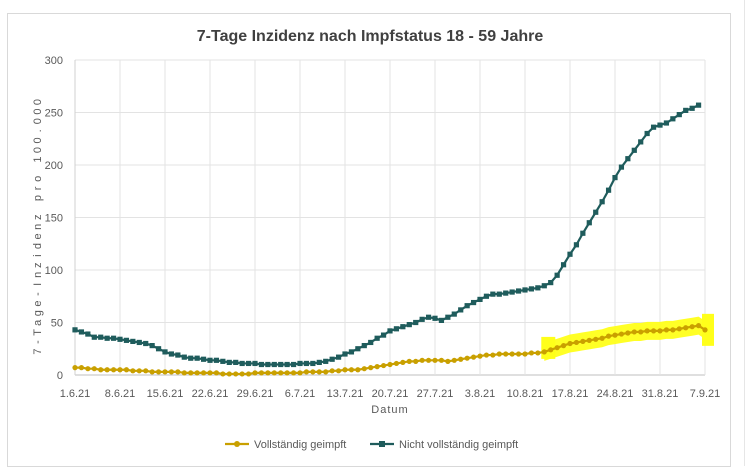 Image resolution: width=751 pixels, height=467 pixels. Describe the element at coordinates (255, 394) in the screenshot. I see `x-tick-label: 29.6.21` at that location.